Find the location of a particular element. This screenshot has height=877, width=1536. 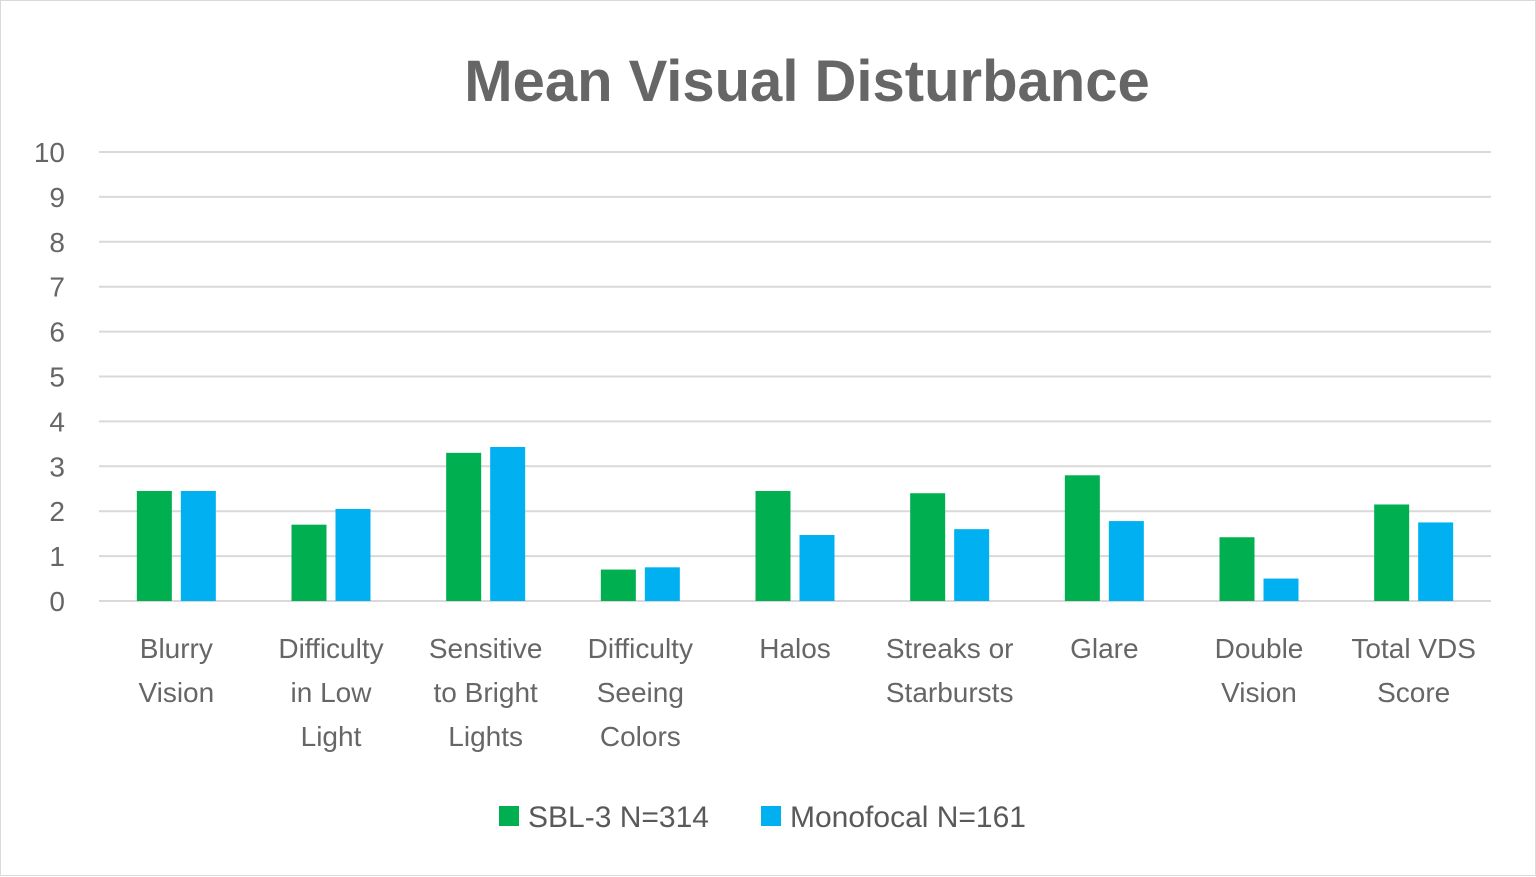

x-tick-label: Halos is located at coordinates (795, 648).